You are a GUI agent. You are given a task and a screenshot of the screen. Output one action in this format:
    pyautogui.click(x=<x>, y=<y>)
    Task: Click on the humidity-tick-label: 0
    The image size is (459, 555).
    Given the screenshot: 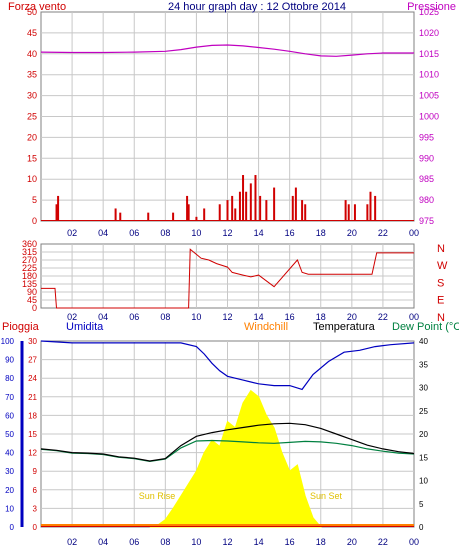 What is the action you would take?
    pyautogui.click(x=12, y=527)
    